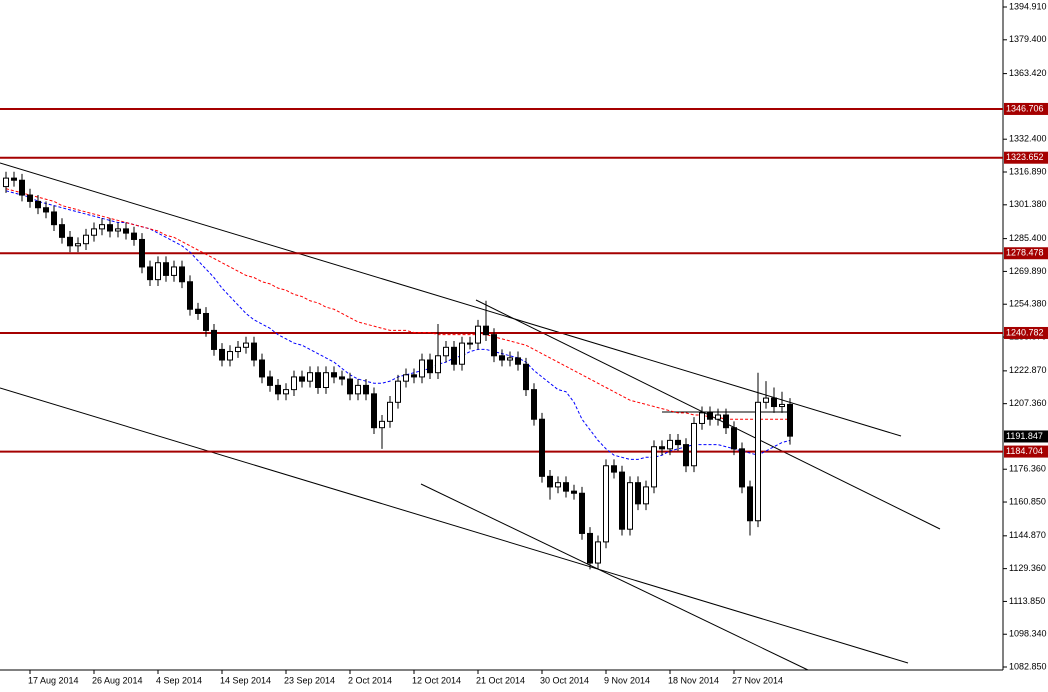 This screenshot has height=692, width=1048. I want to click on level-label: 1323.652, so click(1025, 157).